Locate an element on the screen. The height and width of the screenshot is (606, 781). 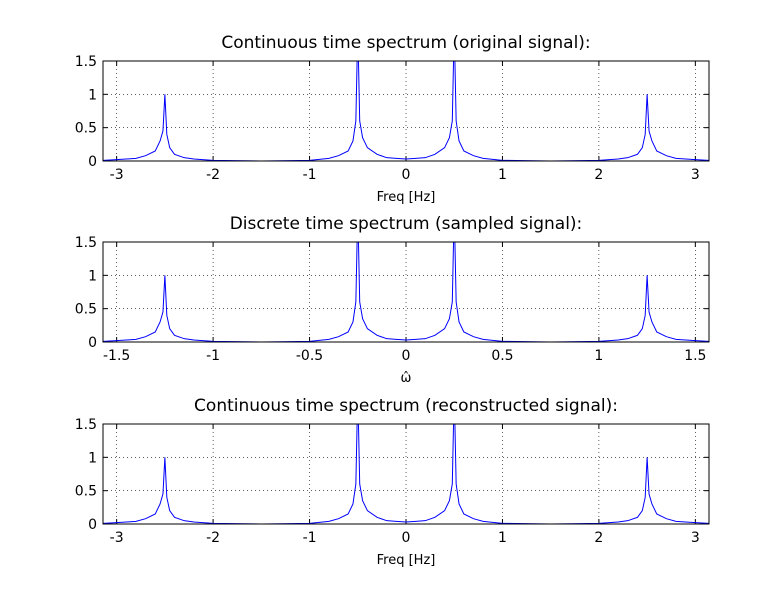
x-tick-label: -0.5 is located at coordinates (309, 356).